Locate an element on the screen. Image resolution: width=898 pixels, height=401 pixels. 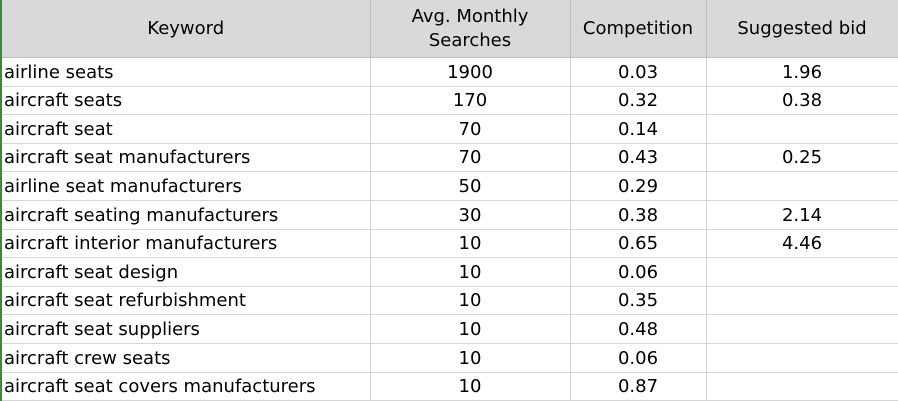
table-row: airline seat manufacturers 50 0.29 is located at coordinates (450, 186).